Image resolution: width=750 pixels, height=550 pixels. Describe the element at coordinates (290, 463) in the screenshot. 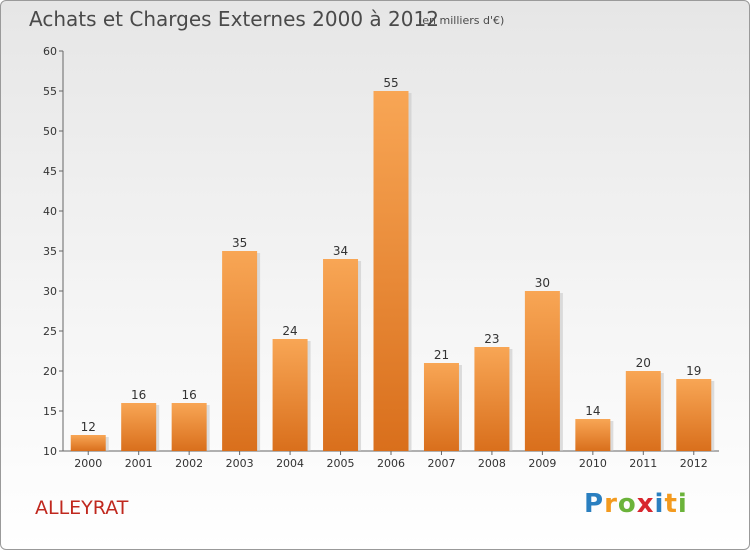

I see `x-tick-label: 2004` at that location.